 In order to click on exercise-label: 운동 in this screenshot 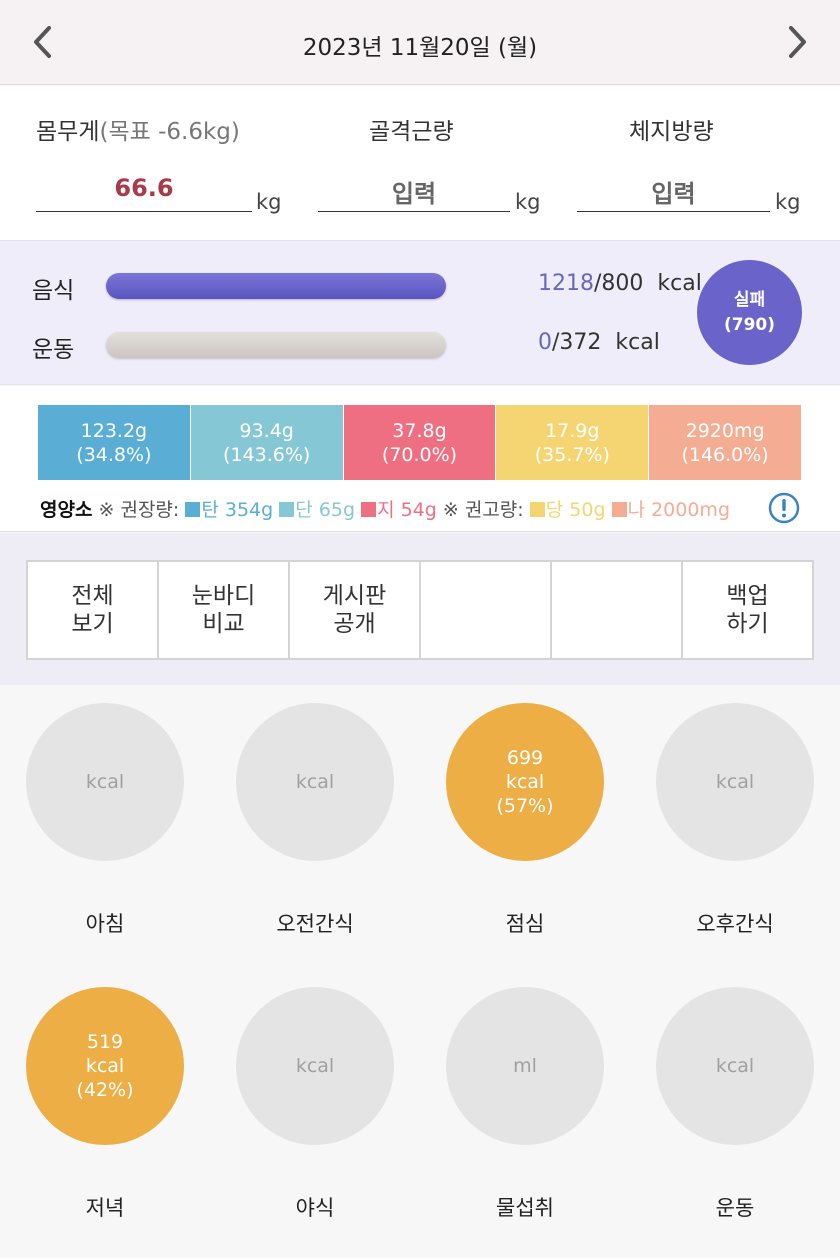, I will do `click(53, 350)`.